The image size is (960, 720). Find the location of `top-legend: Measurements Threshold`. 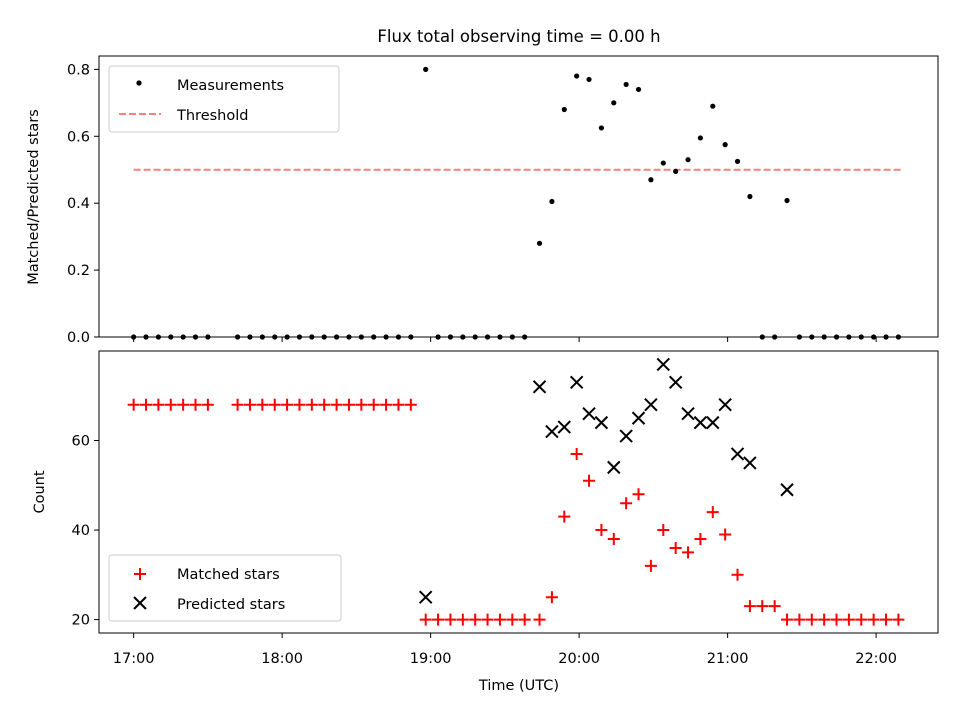

top-legend: Measurements Threshold is located at coordinates (224, 99).